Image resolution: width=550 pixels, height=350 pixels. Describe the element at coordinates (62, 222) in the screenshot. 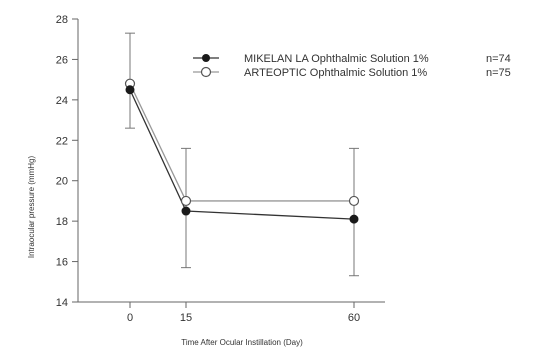

I see `y-tick-label: 18` at that location.